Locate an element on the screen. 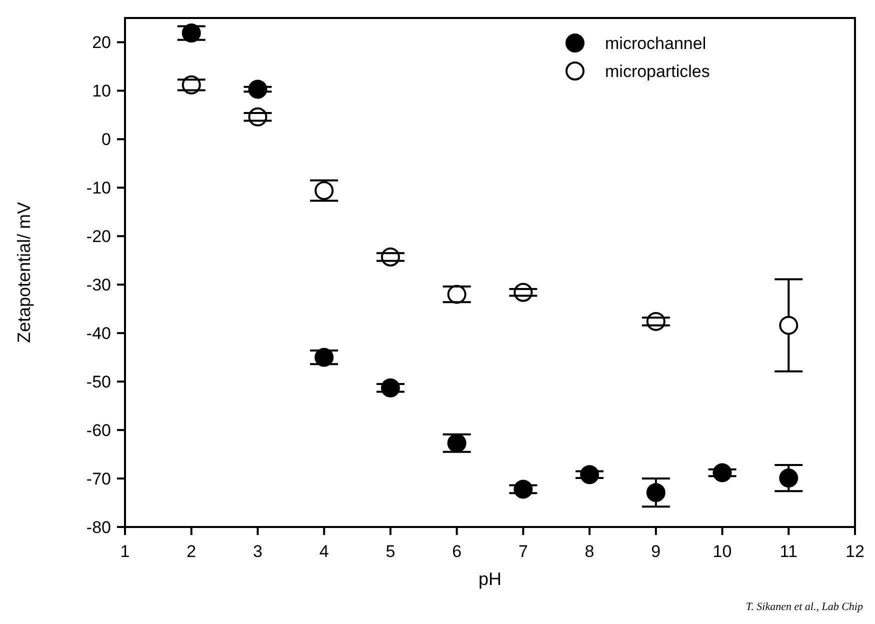  x-tick-label: 8 is located at coordinates (589, 551).